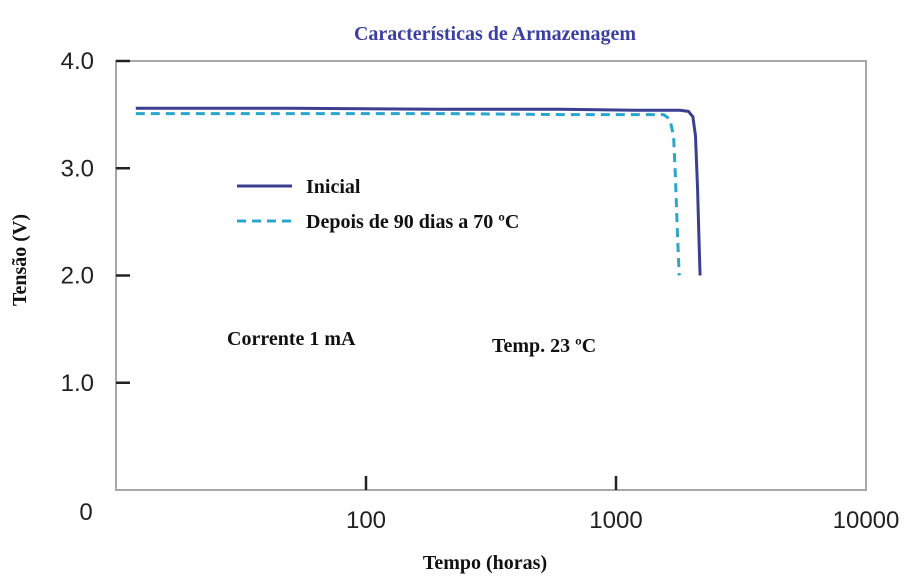 The height and width of the screenshot is (586, 917). Describe the element at coordinates (866, 520) in the screenshot. I see `x-tick-label: 10000` at that location.